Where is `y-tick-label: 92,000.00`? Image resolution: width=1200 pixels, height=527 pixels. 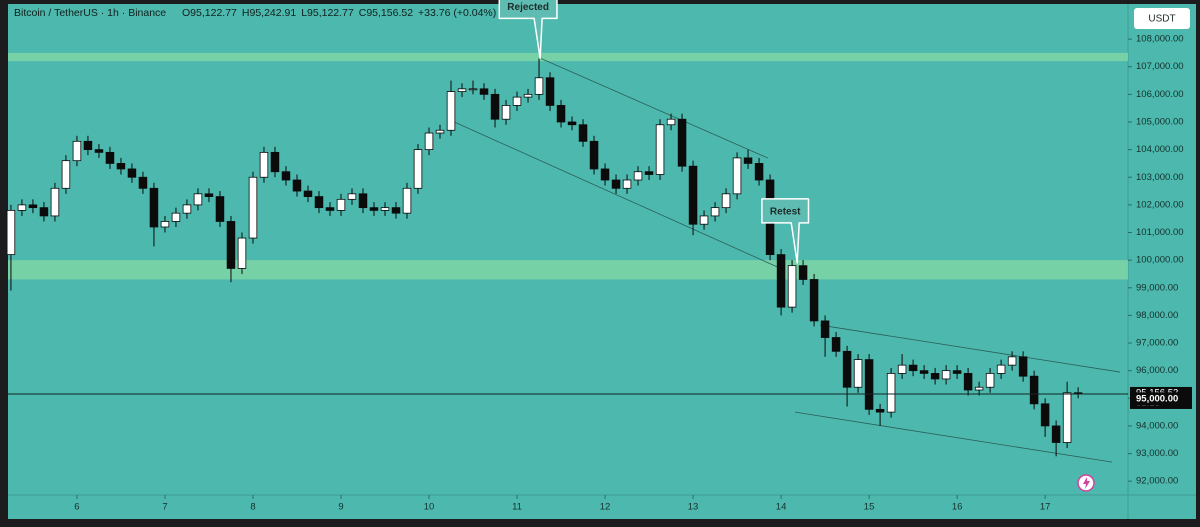 y-tick-label: 92,000.00 is located at coordinates (1157, 481).